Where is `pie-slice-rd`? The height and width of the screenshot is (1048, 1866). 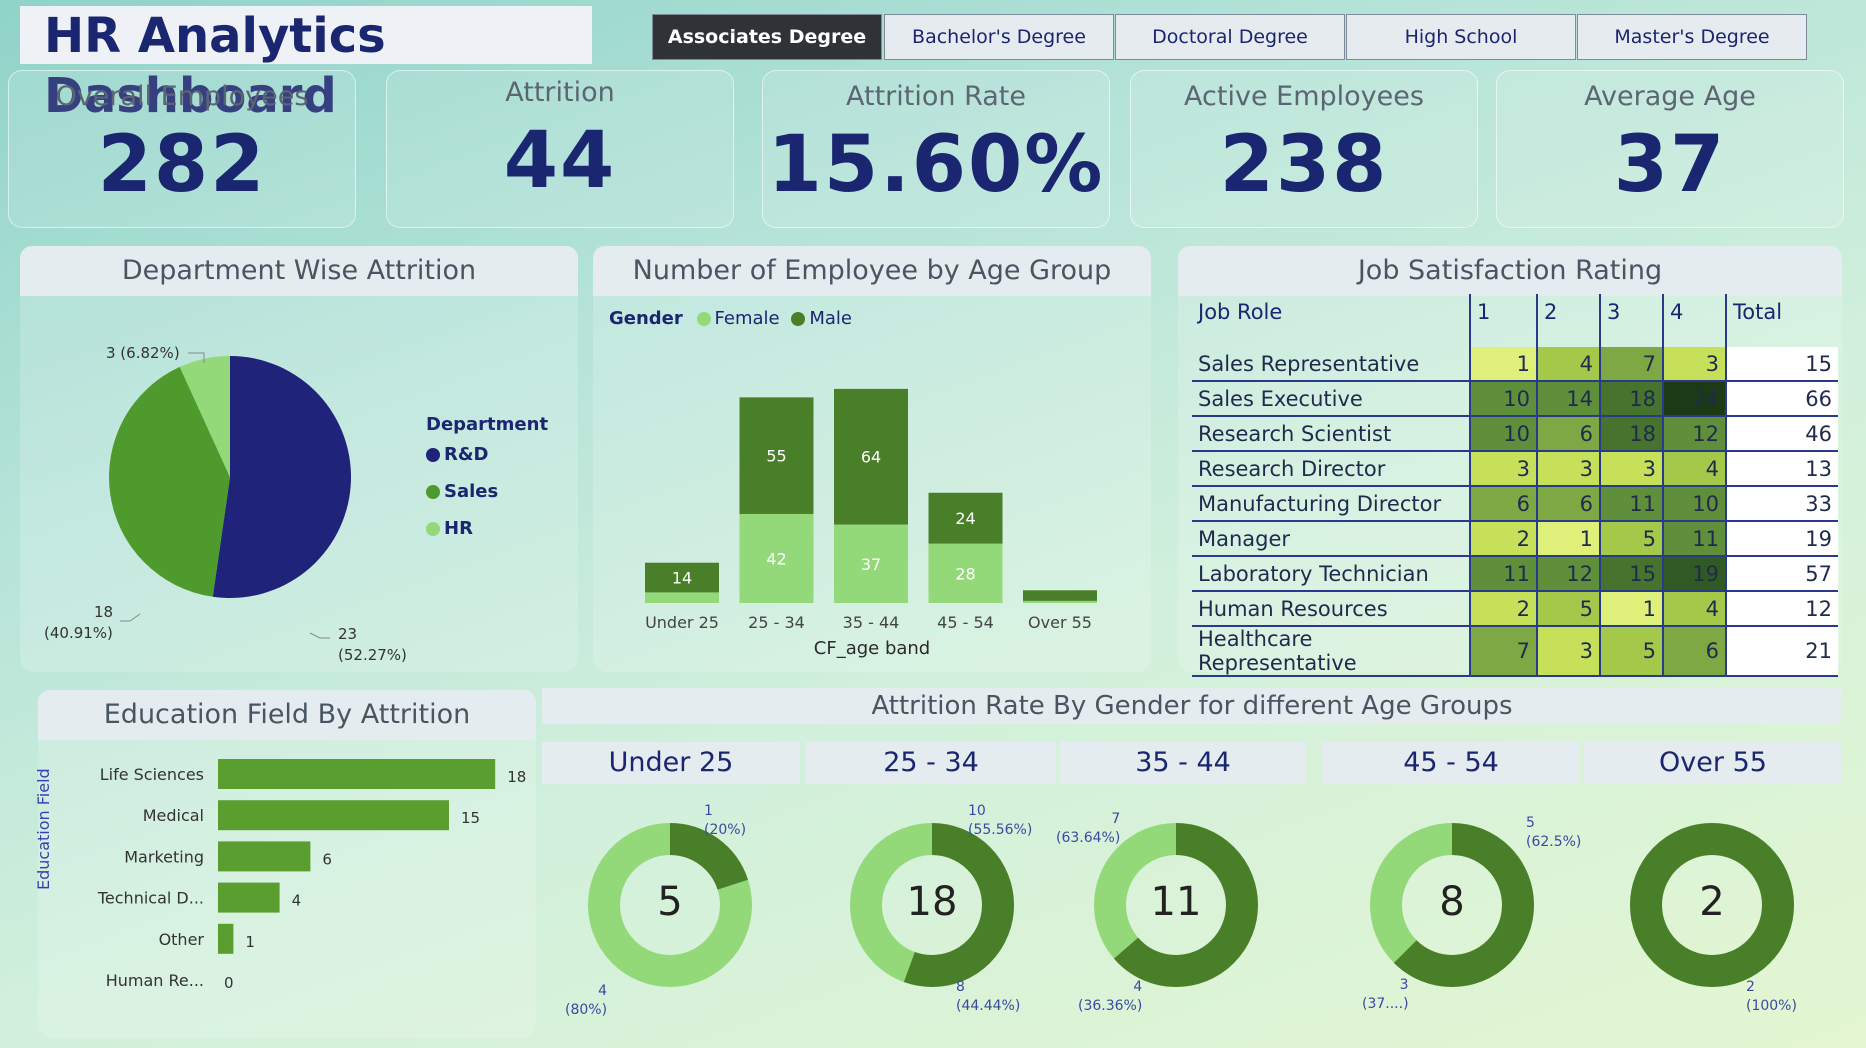 pie-slice-rd is located at coordinates (281, 477).